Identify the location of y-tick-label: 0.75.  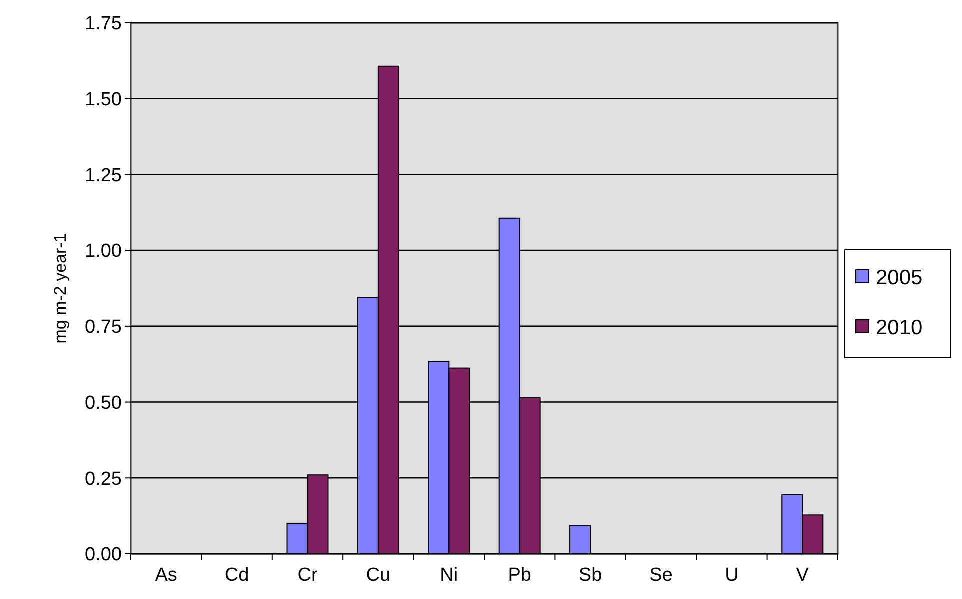
(103, 327).